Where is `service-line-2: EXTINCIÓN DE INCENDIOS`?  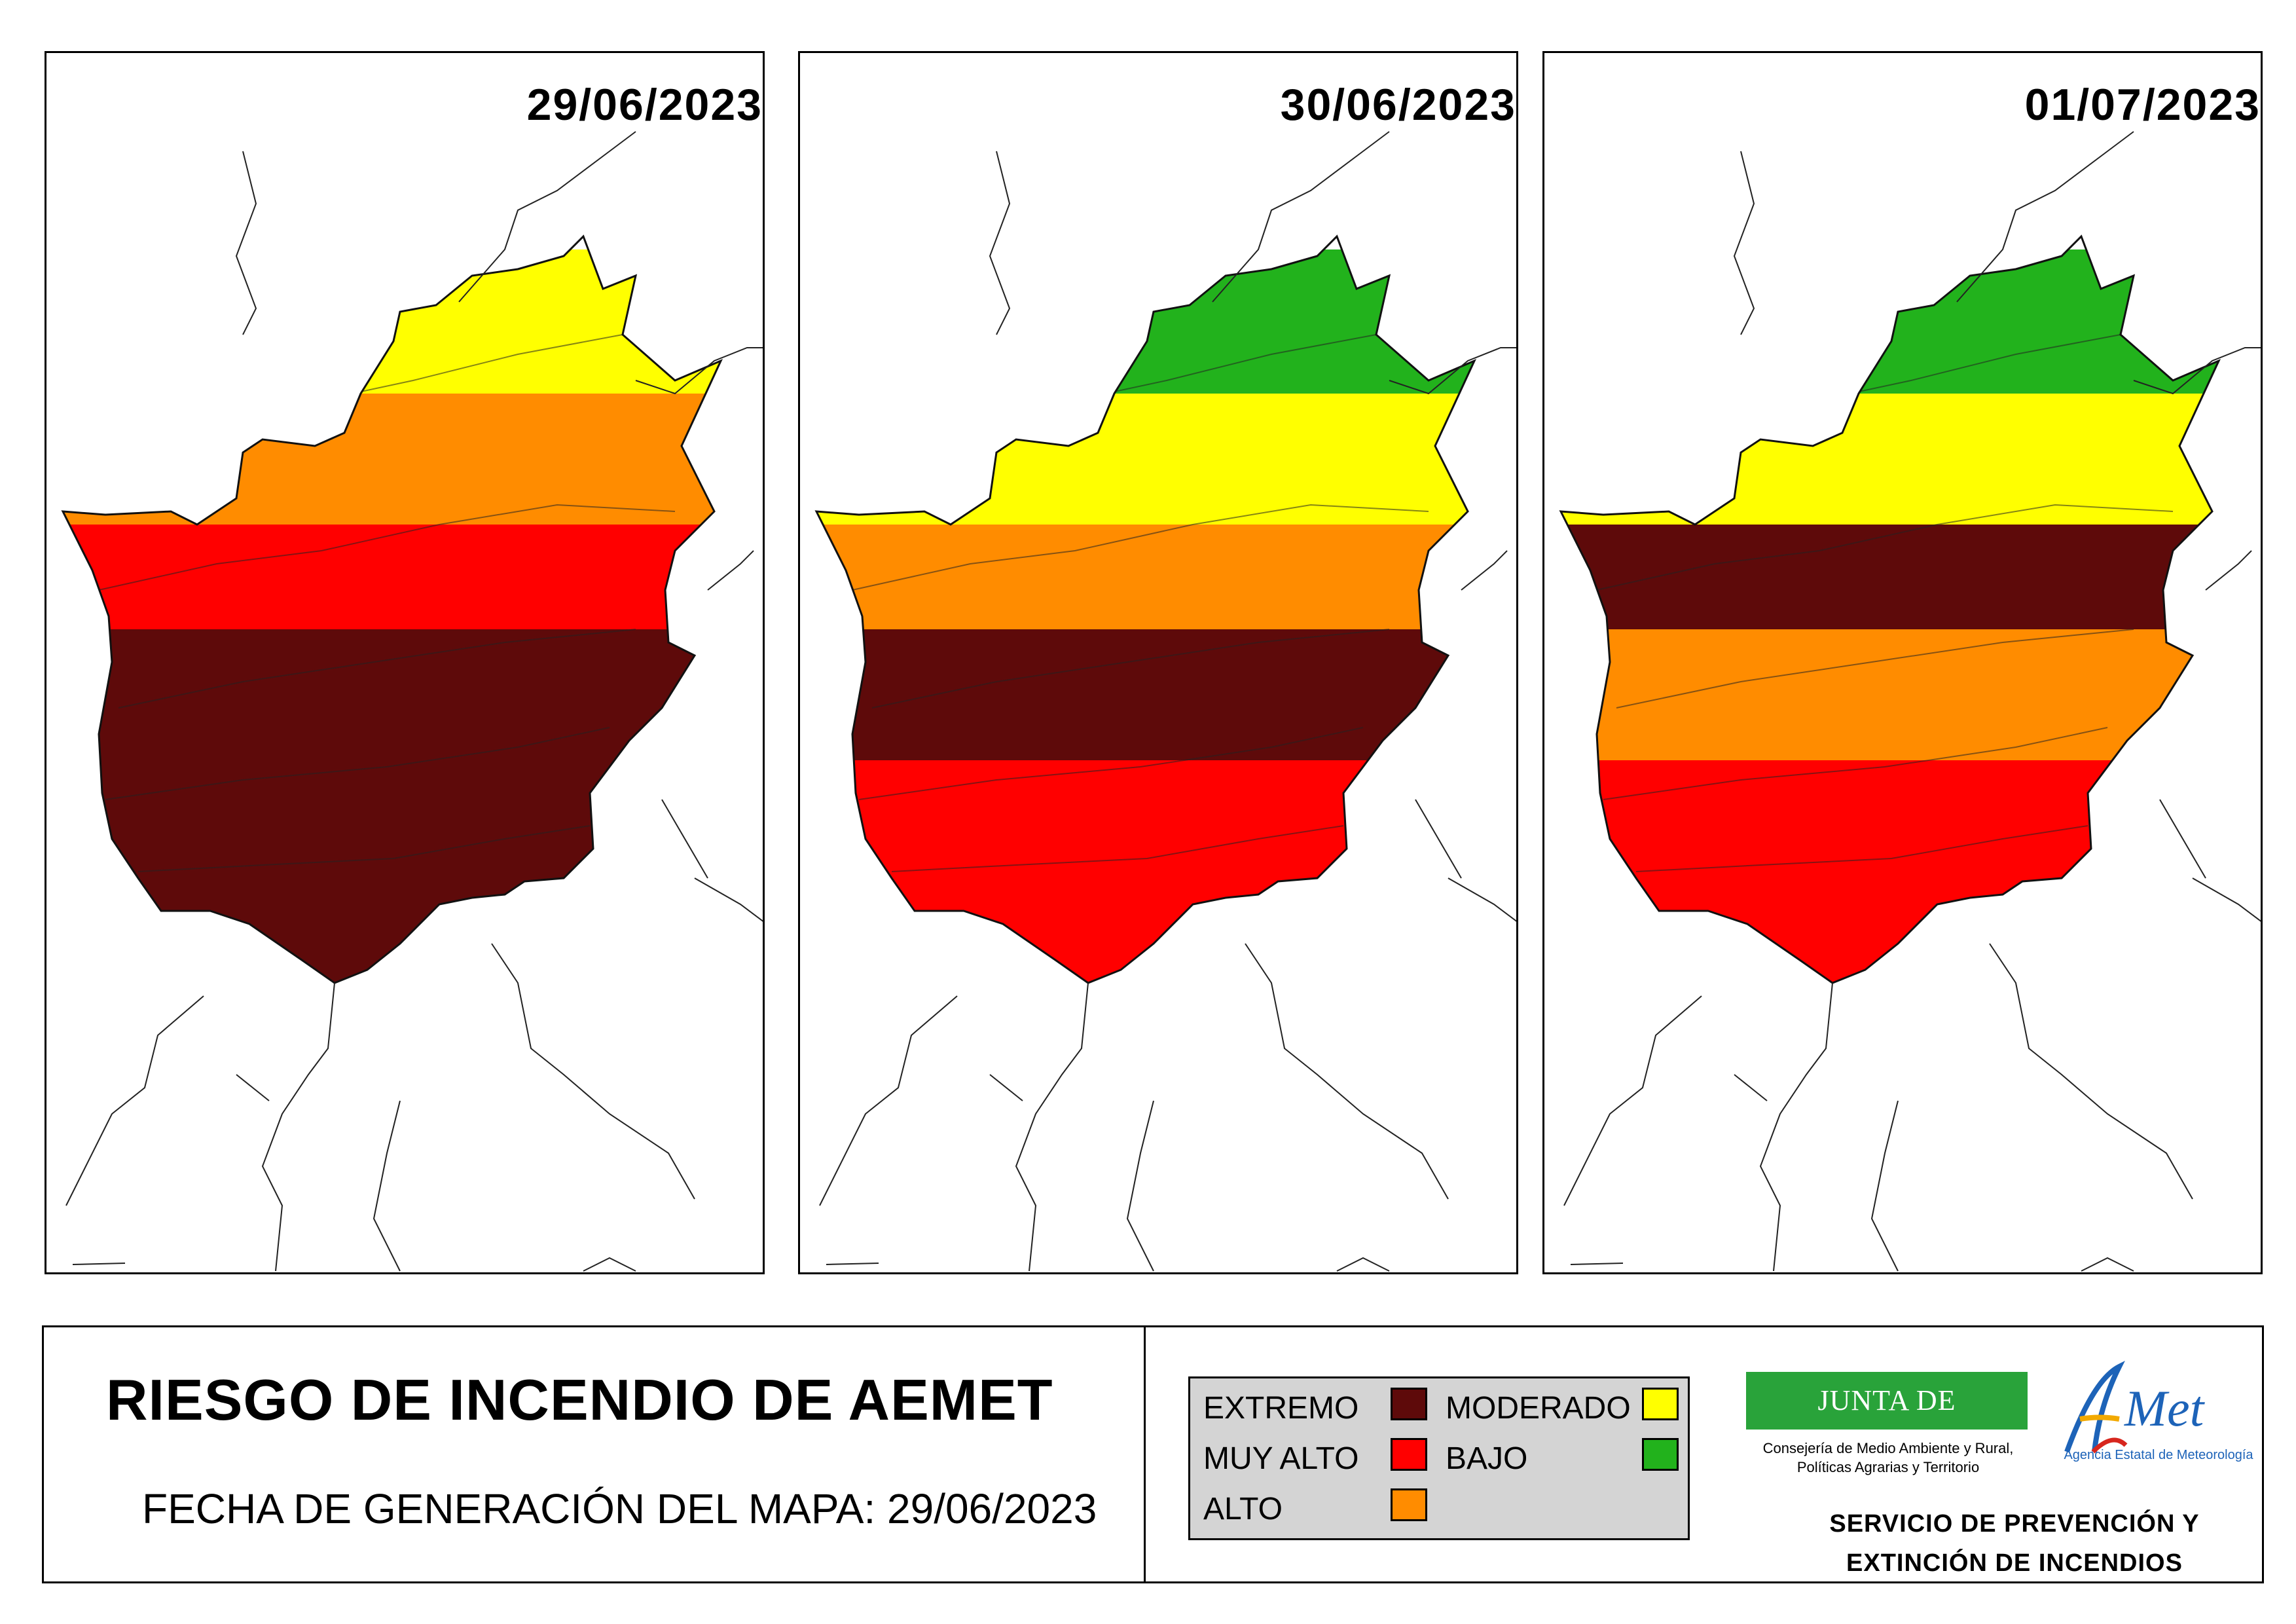
service-line-2: EXTINCIÓN DE INCENDIOS is located at coordinates (2014, 1563).